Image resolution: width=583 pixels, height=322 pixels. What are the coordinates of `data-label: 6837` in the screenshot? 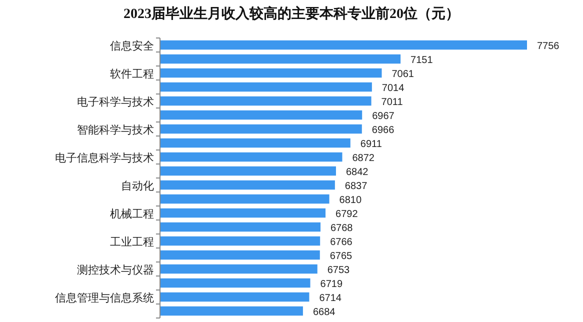 It's located at (356, 186).